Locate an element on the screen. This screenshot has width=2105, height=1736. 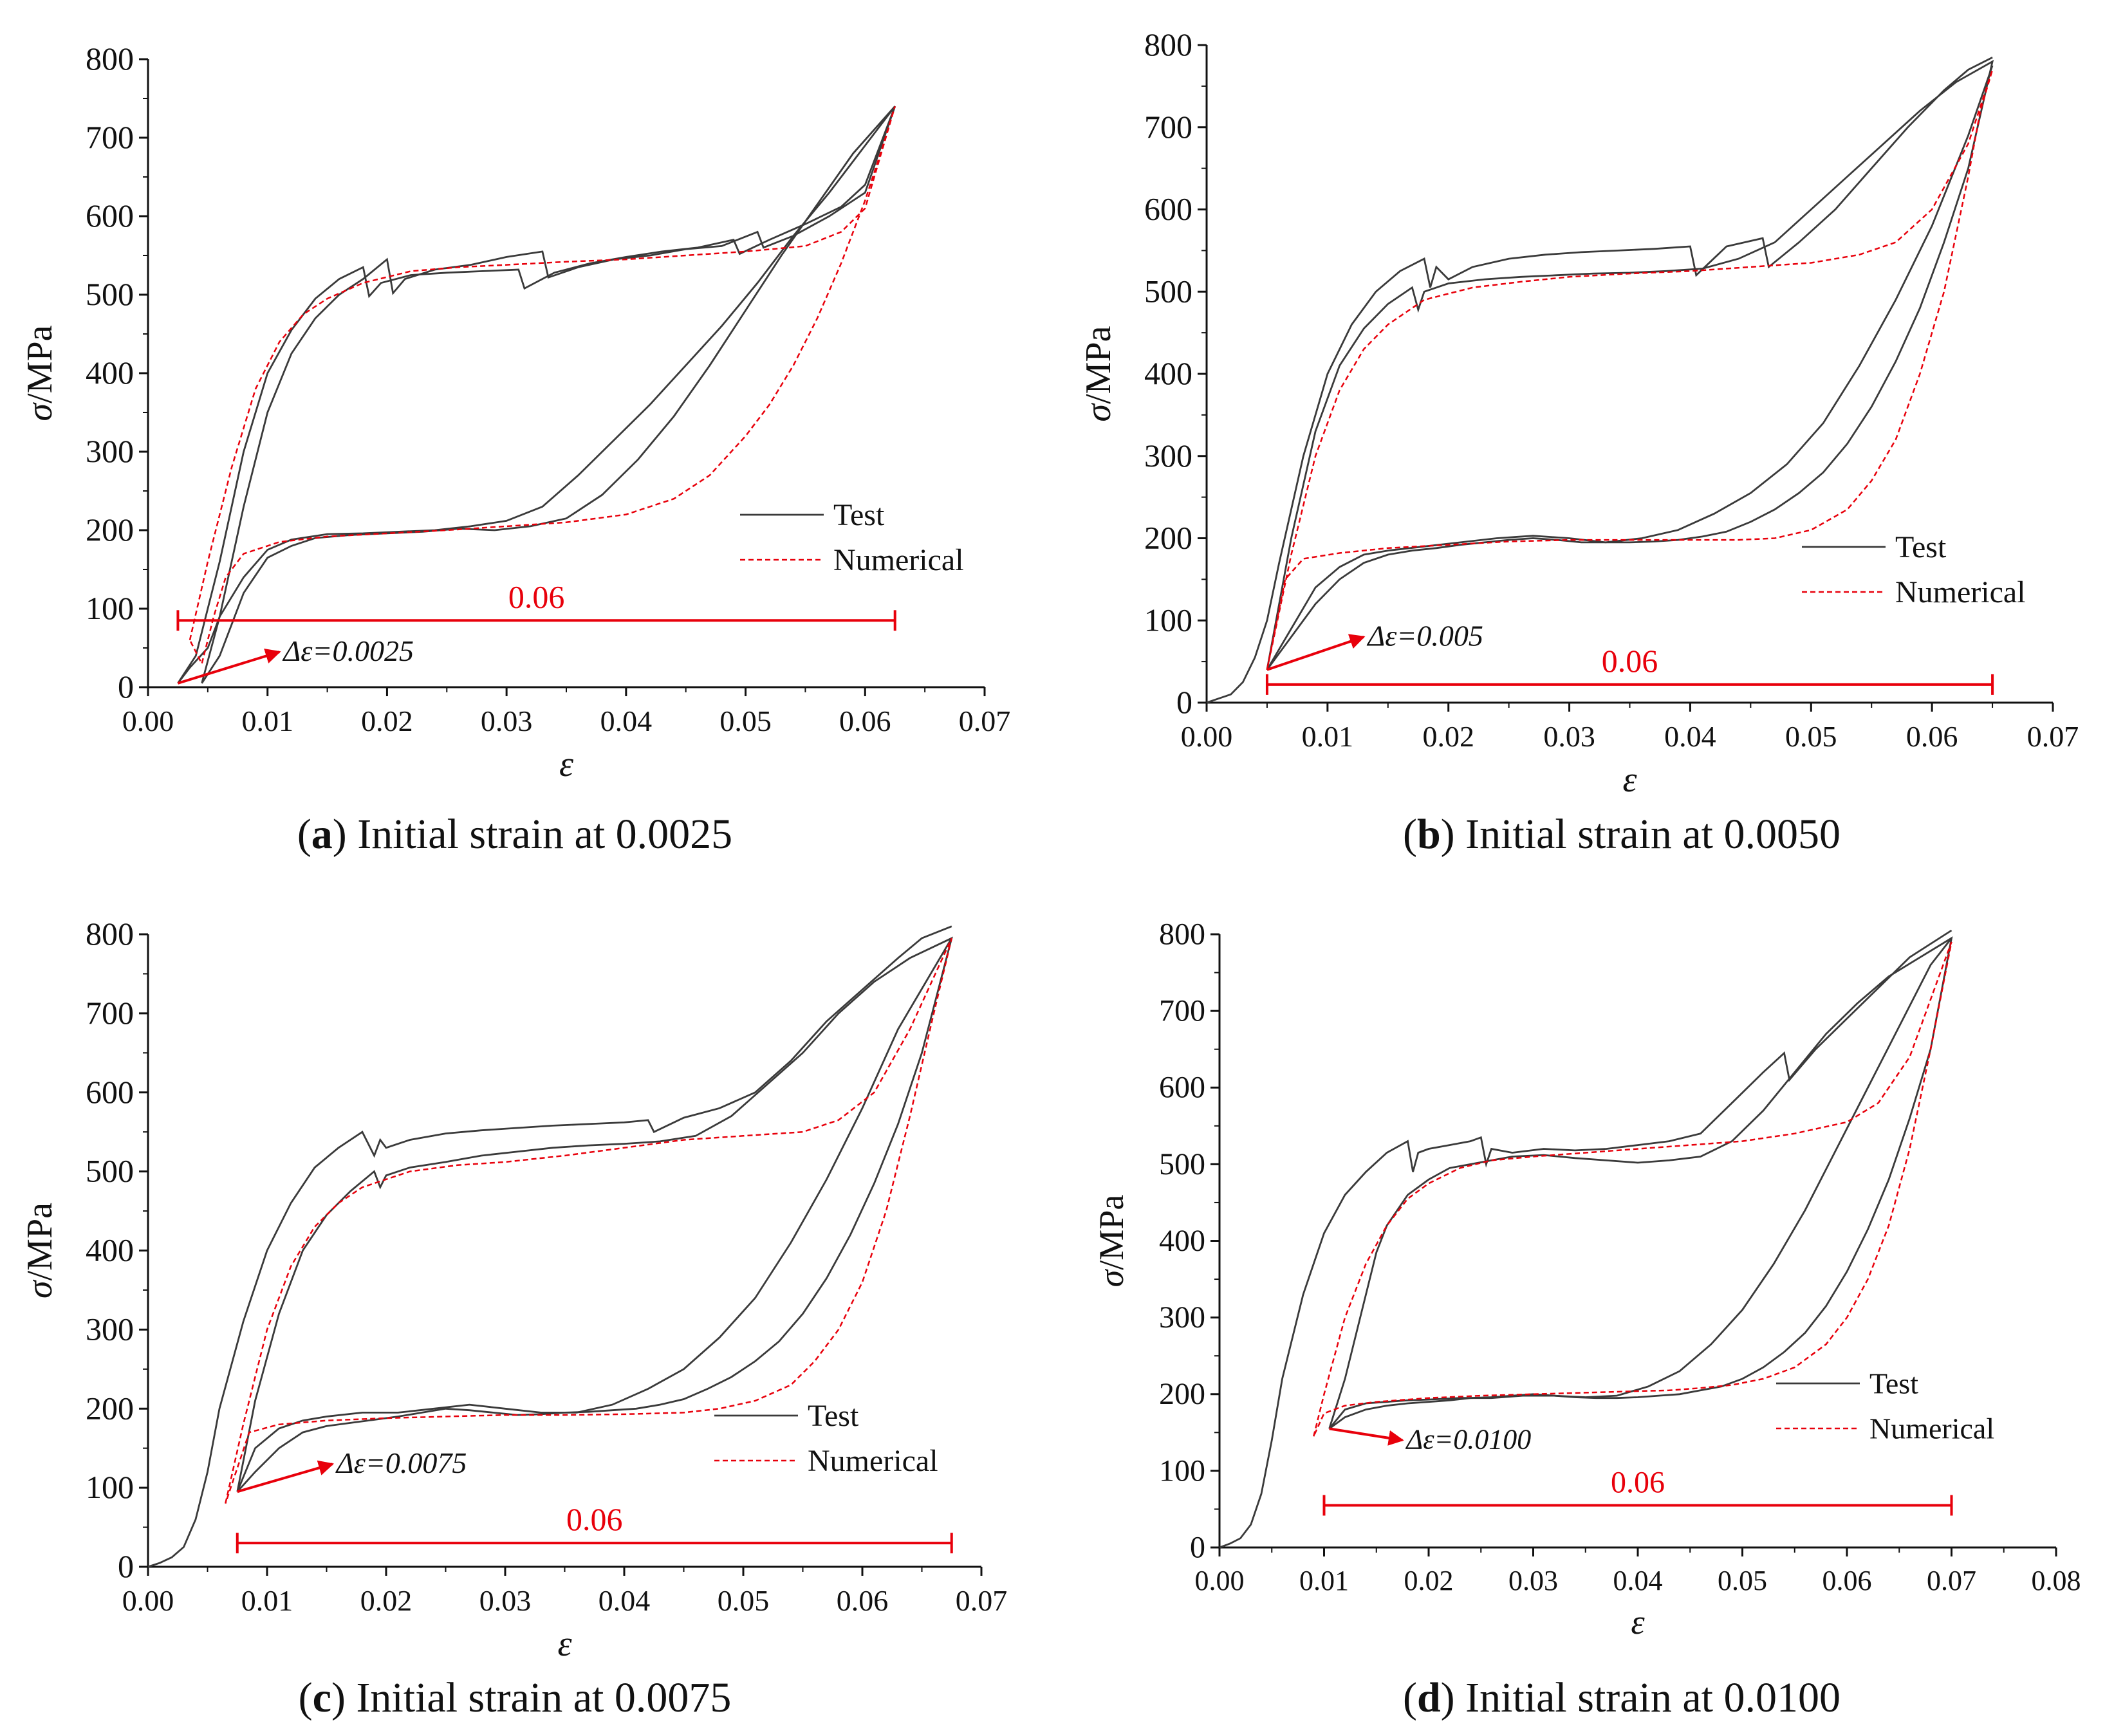
delta-label: Δε=0.0075 is located at coordinates (401, 1462).